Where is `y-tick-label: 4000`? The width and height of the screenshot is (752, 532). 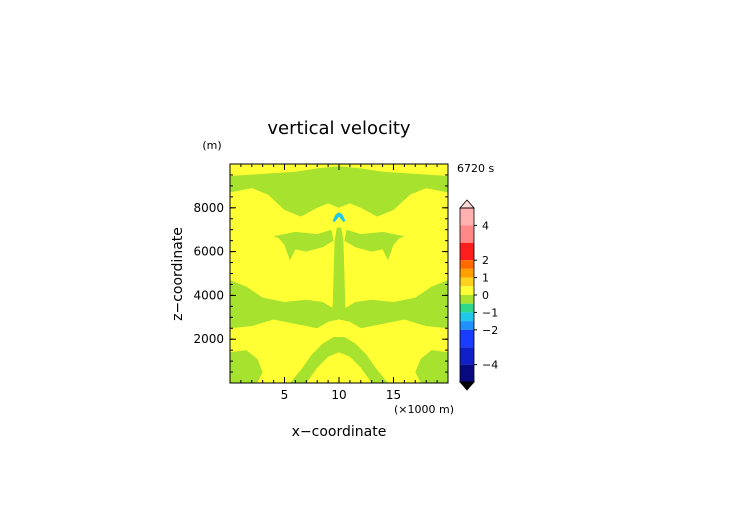
y-tick-label: 4000 is located at coordinates (208, 295).